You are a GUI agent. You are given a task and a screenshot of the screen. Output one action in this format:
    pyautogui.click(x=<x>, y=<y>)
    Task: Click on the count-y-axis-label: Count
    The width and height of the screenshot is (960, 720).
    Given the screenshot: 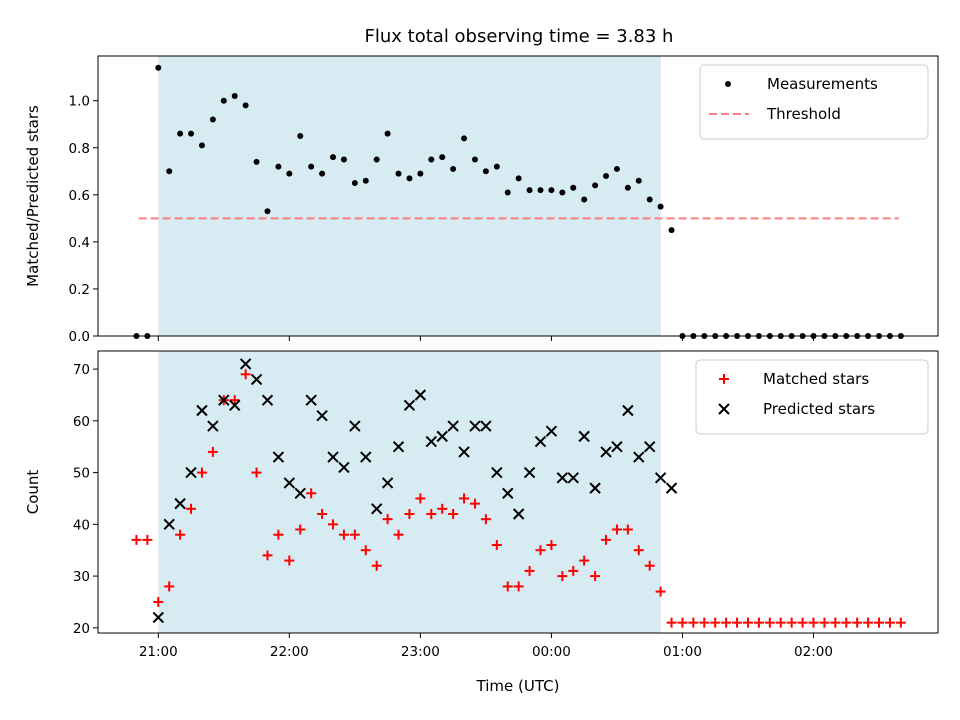 What is the action you would take?
    pyautogui.click(x=33, y=492)
    